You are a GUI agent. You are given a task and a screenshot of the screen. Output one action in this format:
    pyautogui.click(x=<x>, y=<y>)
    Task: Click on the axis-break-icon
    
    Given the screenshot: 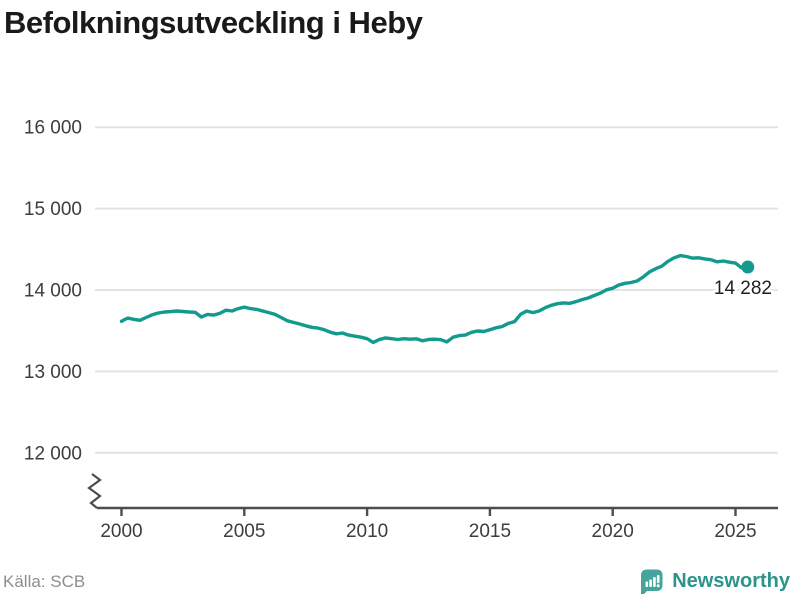 What is the action you would take?
    pyautogui.click(x=94, y=491)
    